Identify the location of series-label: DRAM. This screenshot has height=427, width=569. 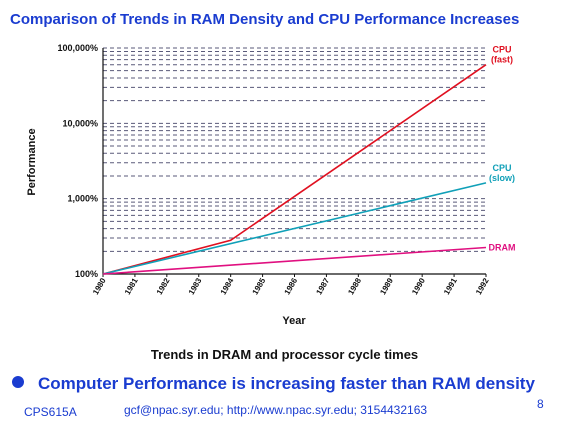
(502, 247).